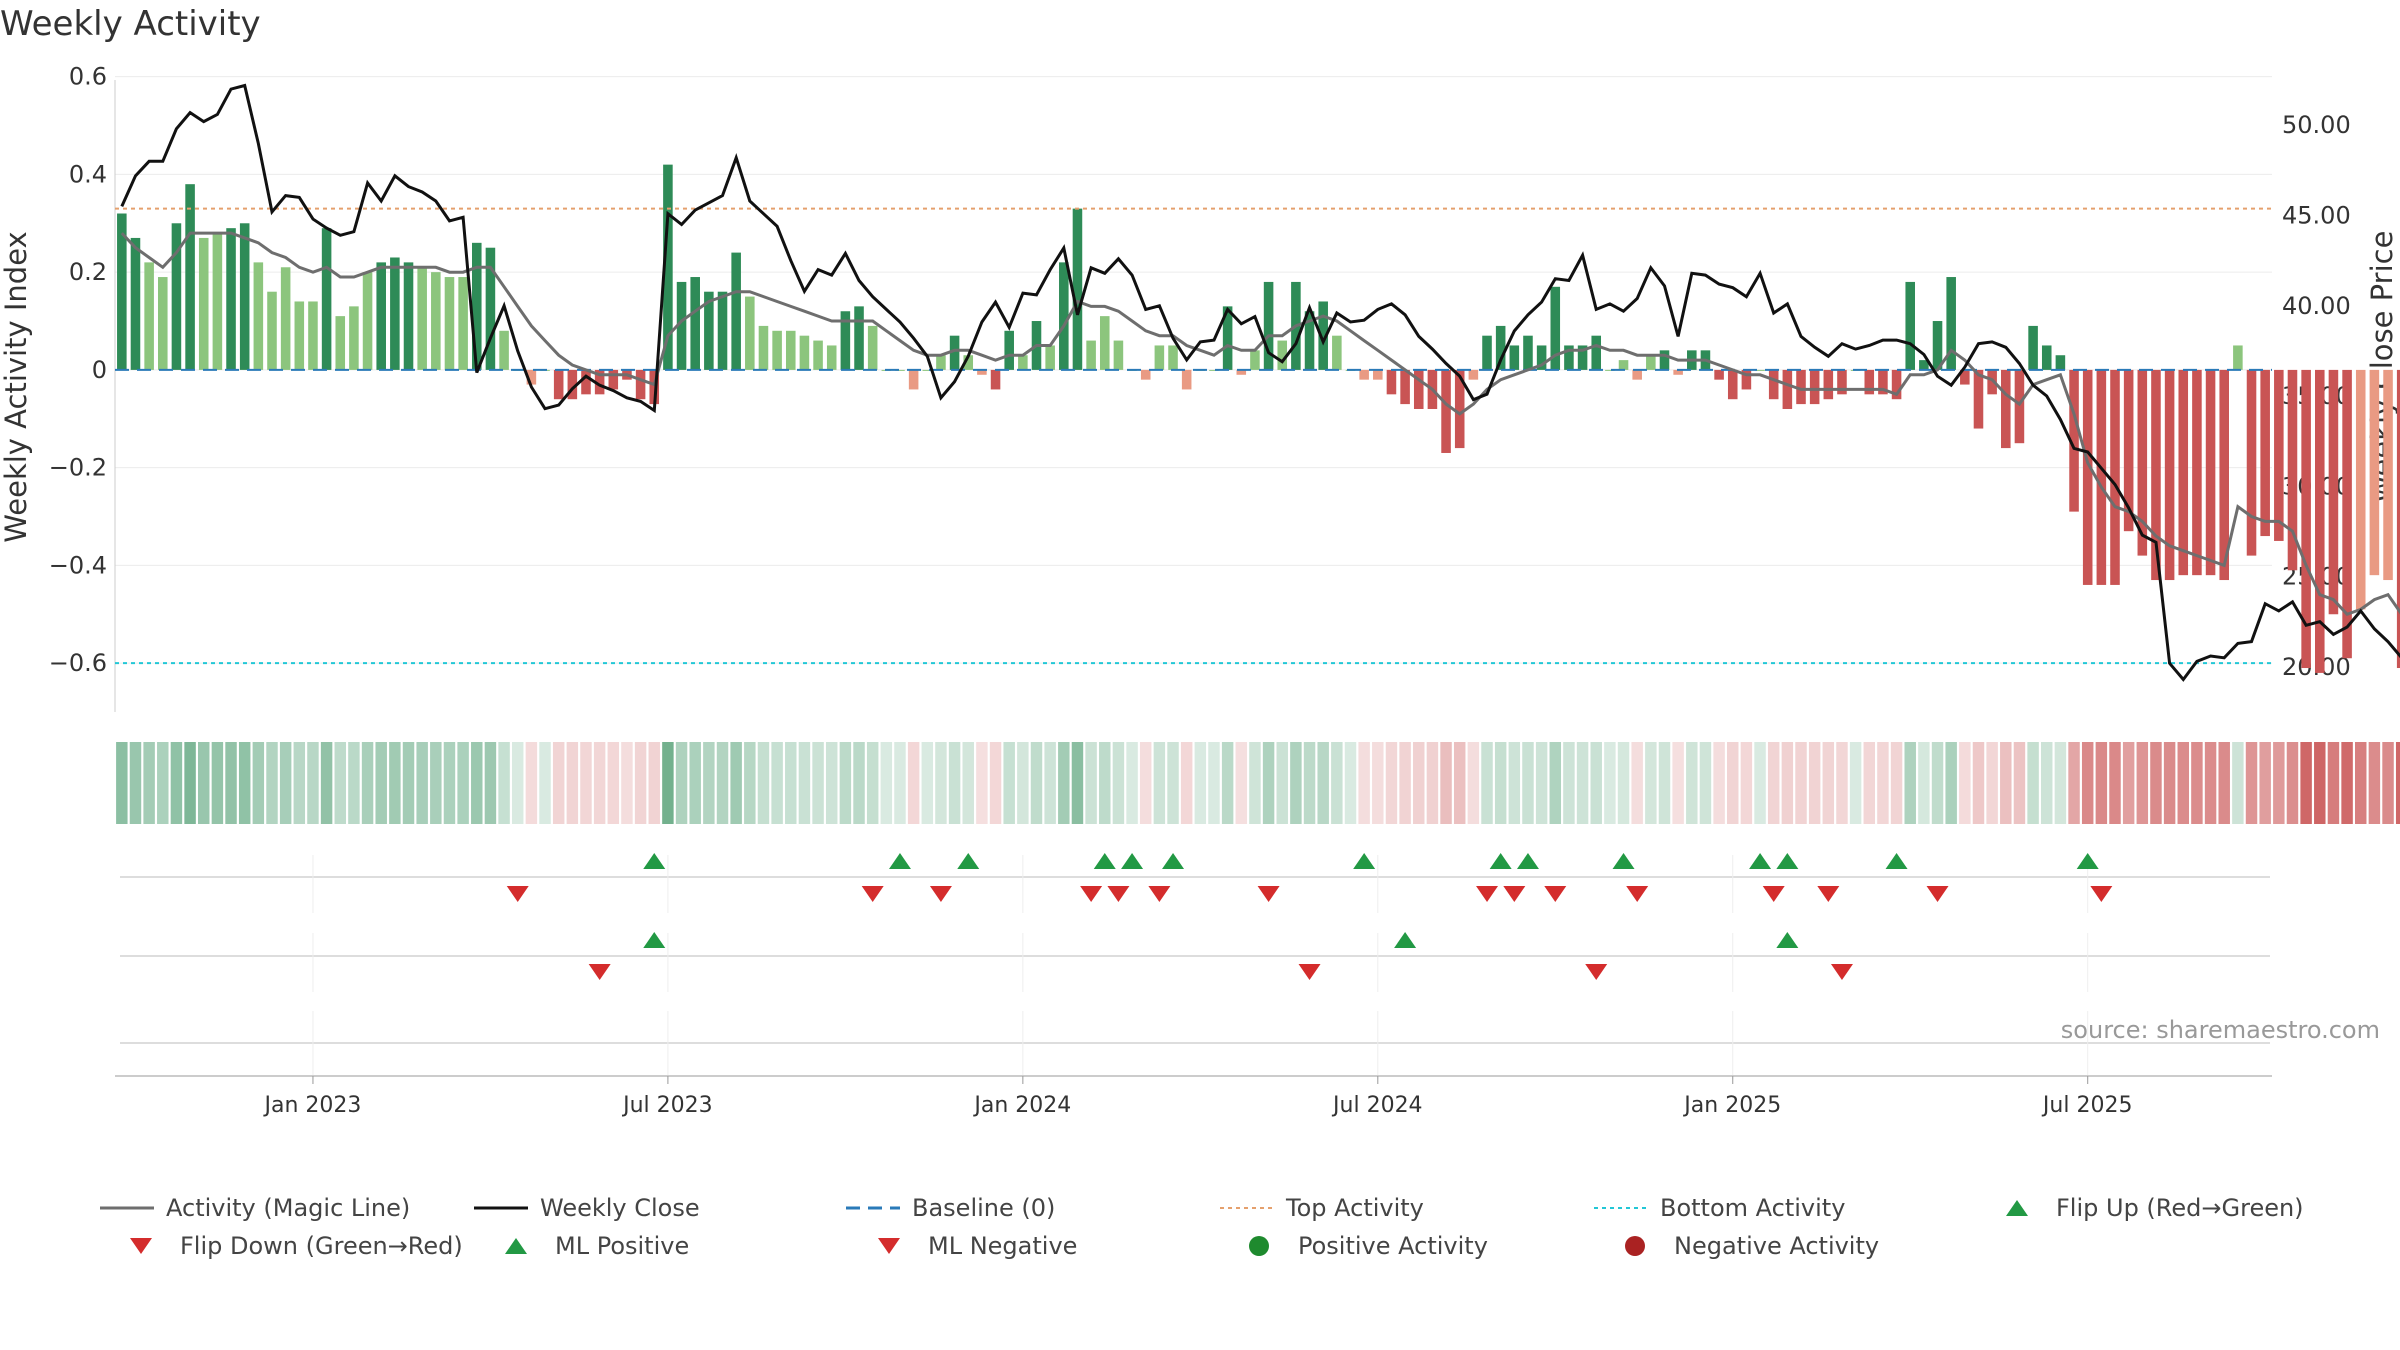  I want to click on x-tick-label: Jan 2024, so click(1021, 1105).